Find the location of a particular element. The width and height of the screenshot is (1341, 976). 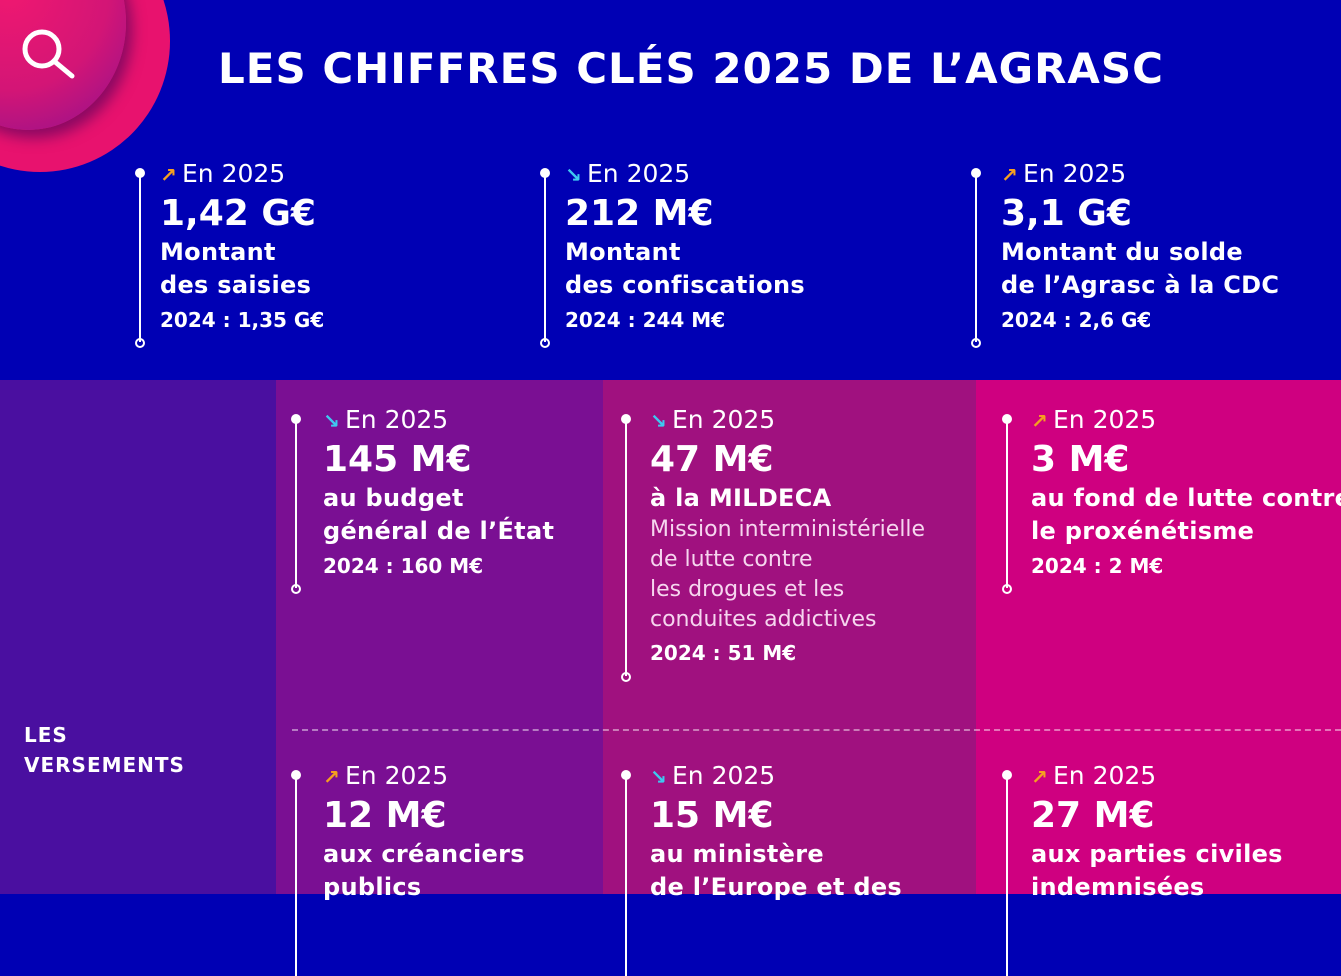

stat-amount: 15 M€ is located at coordinates (712, 815).